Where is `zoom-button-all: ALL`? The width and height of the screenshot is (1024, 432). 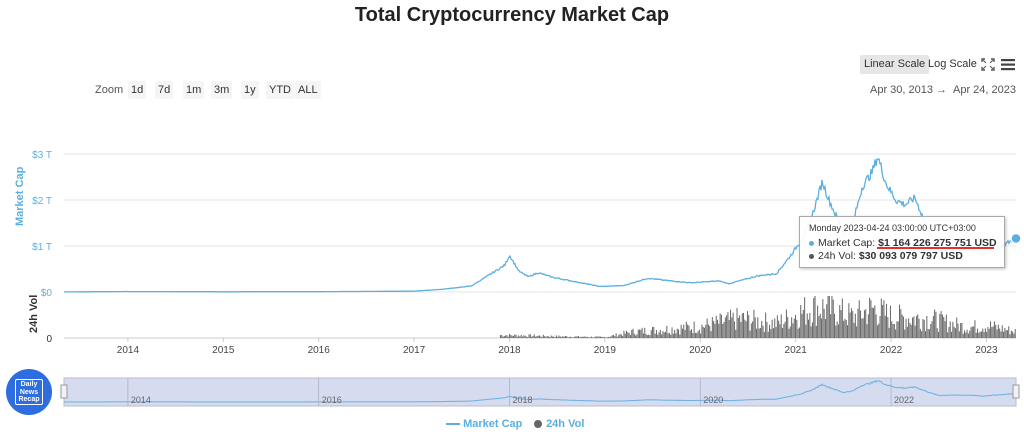 zoom-button-all: ALL is located at coordinates (308, 90).